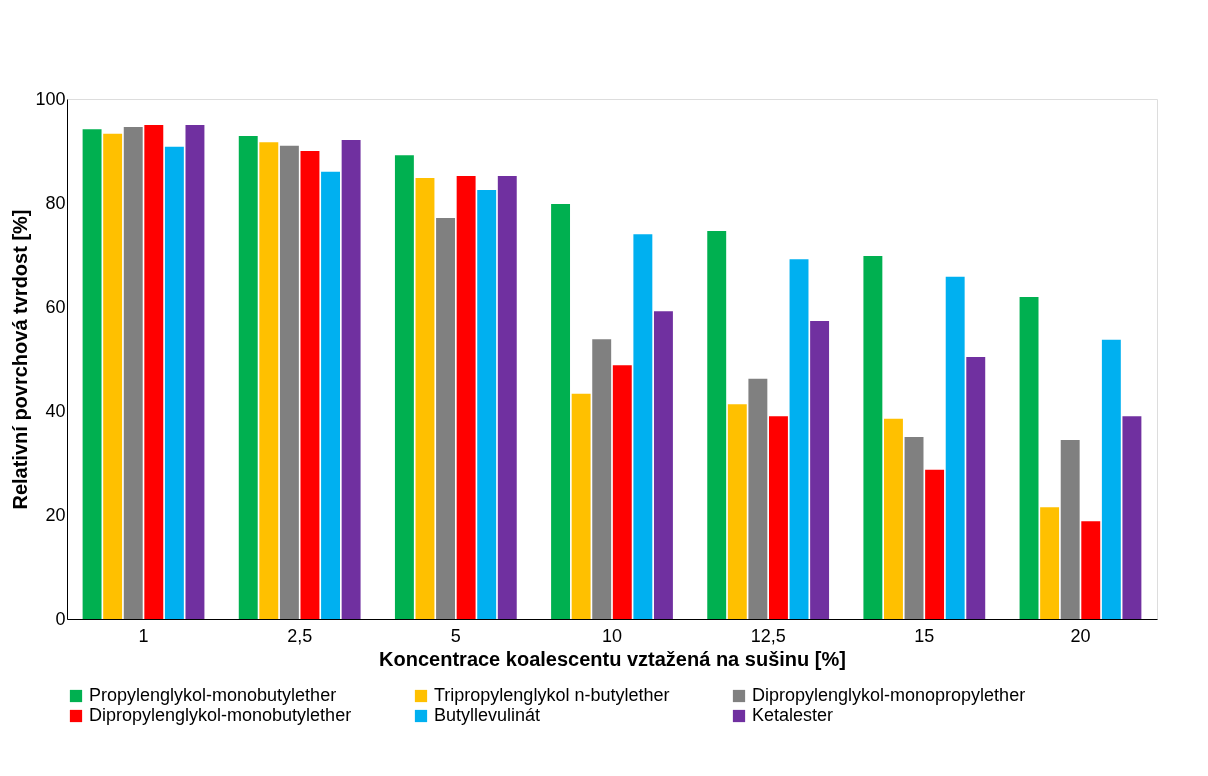 The height and width of the screenshot is (776, 1208). What do you see at coordinates (213, 695) in the screenshot?
I see `legend-label: Propylenglykol-monobutylether` at bounding box center [213, 695].